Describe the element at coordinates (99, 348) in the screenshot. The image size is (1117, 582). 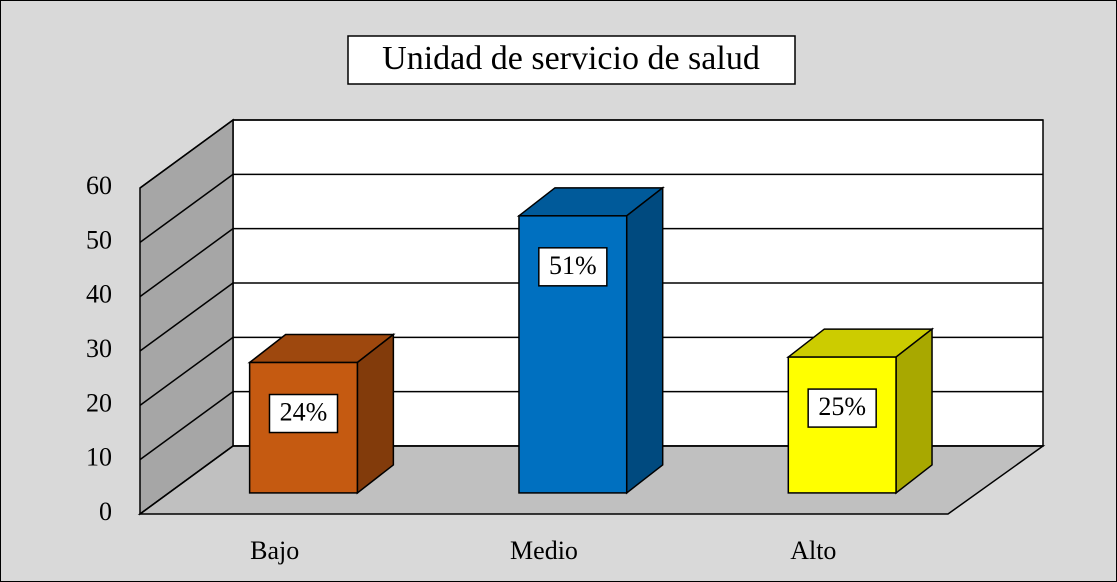
I see `y-tick-label: 30` at that location.